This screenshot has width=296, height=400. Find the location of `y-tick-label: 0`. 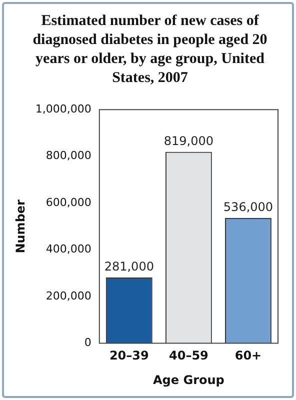

y-tick-label: 0 is located at coordinates (88, 343).